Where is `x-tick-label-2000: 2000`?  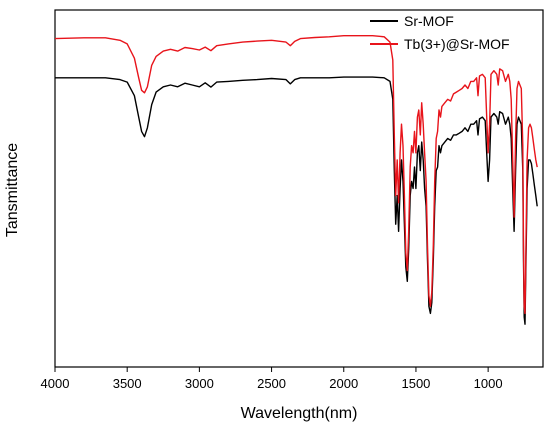 x-tick-label-2000: 2000 is located at coordinates (343, 383).